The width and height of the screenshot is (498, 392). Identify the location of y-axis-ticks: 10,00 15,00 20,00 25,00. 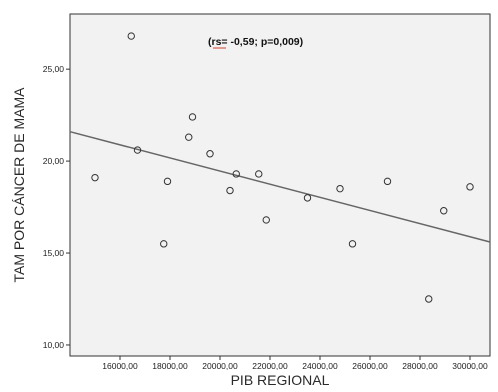
(56, 207).